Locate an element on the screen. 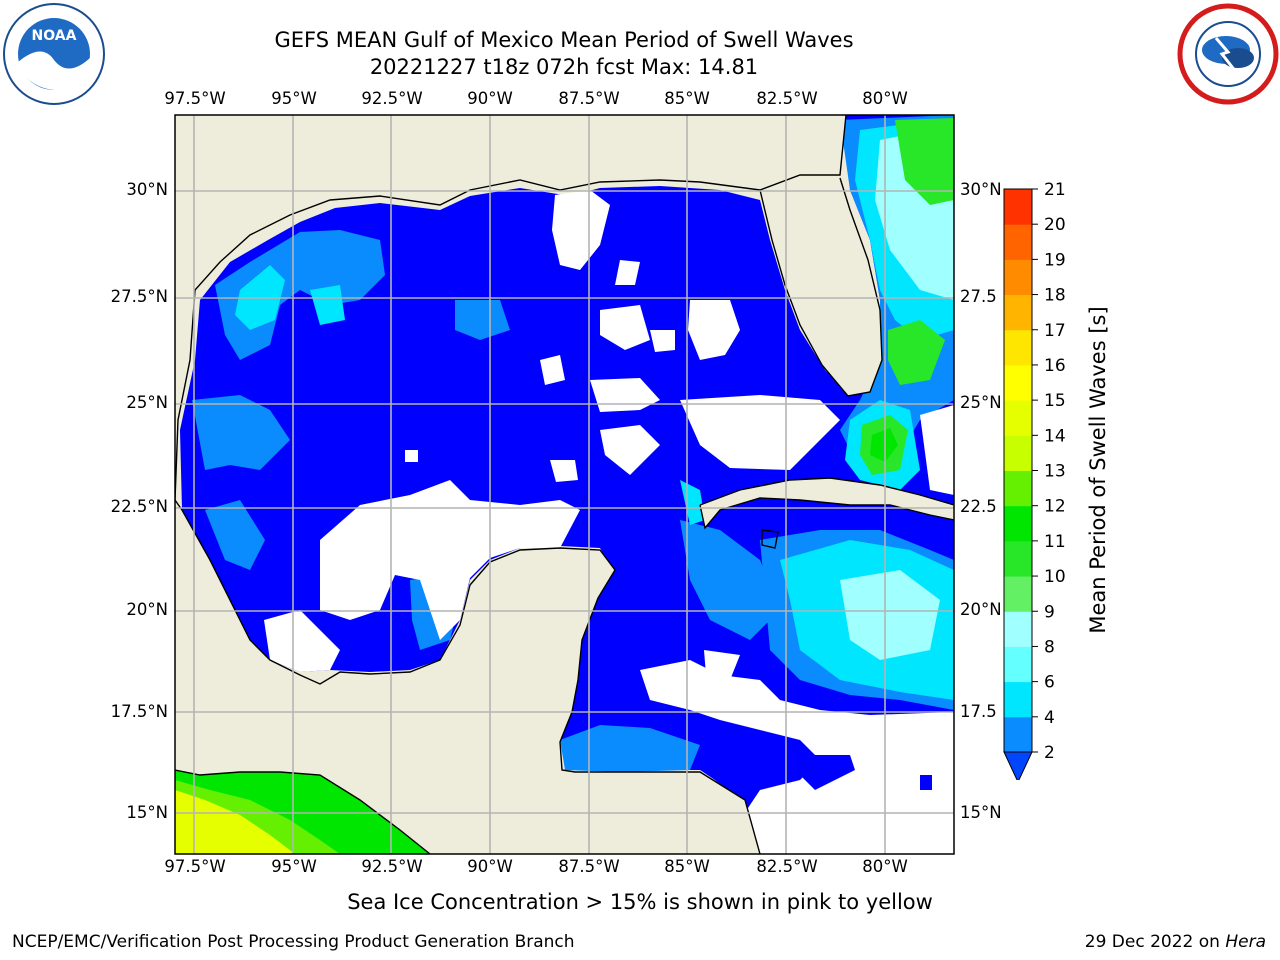 This screenshot has width=1280, height=960. colorbar-extend-arrow is located at coordinates (1018, 765).